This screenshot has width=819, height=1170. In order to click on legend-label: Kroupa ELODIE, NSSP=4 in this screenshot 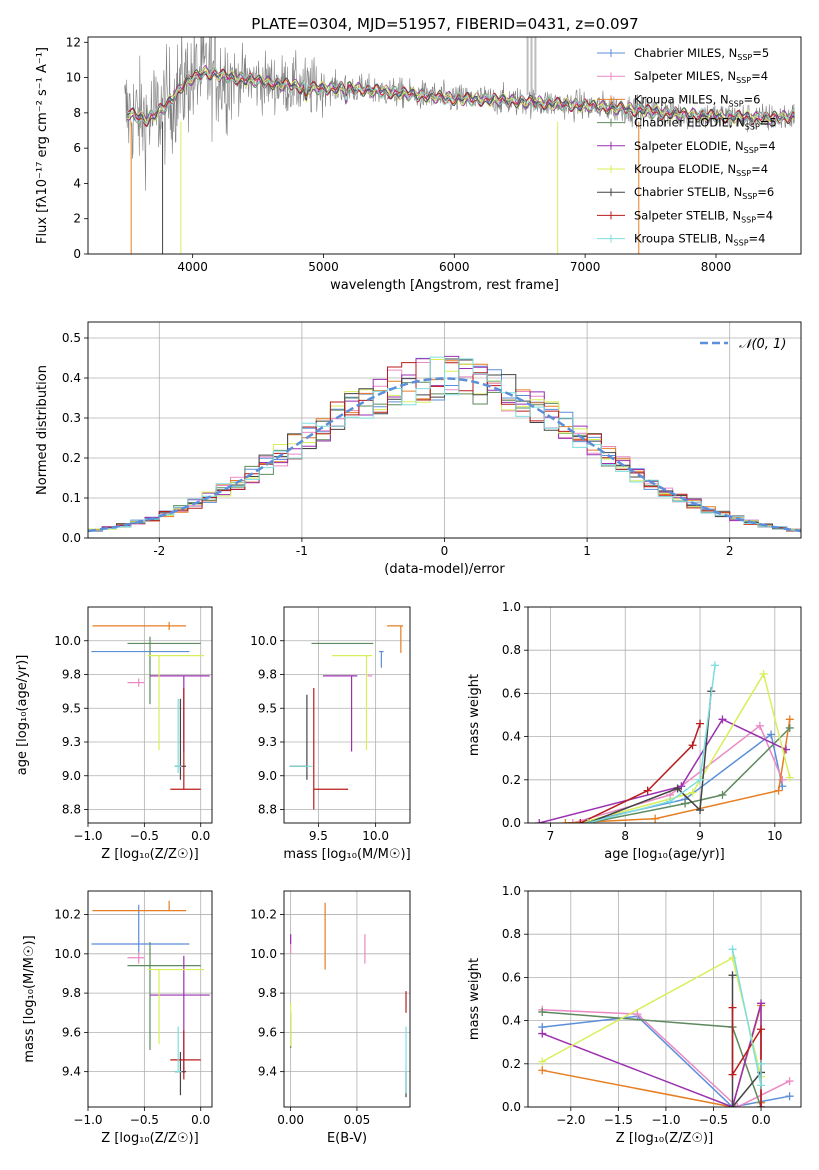, I will do `click(701, 170)`.